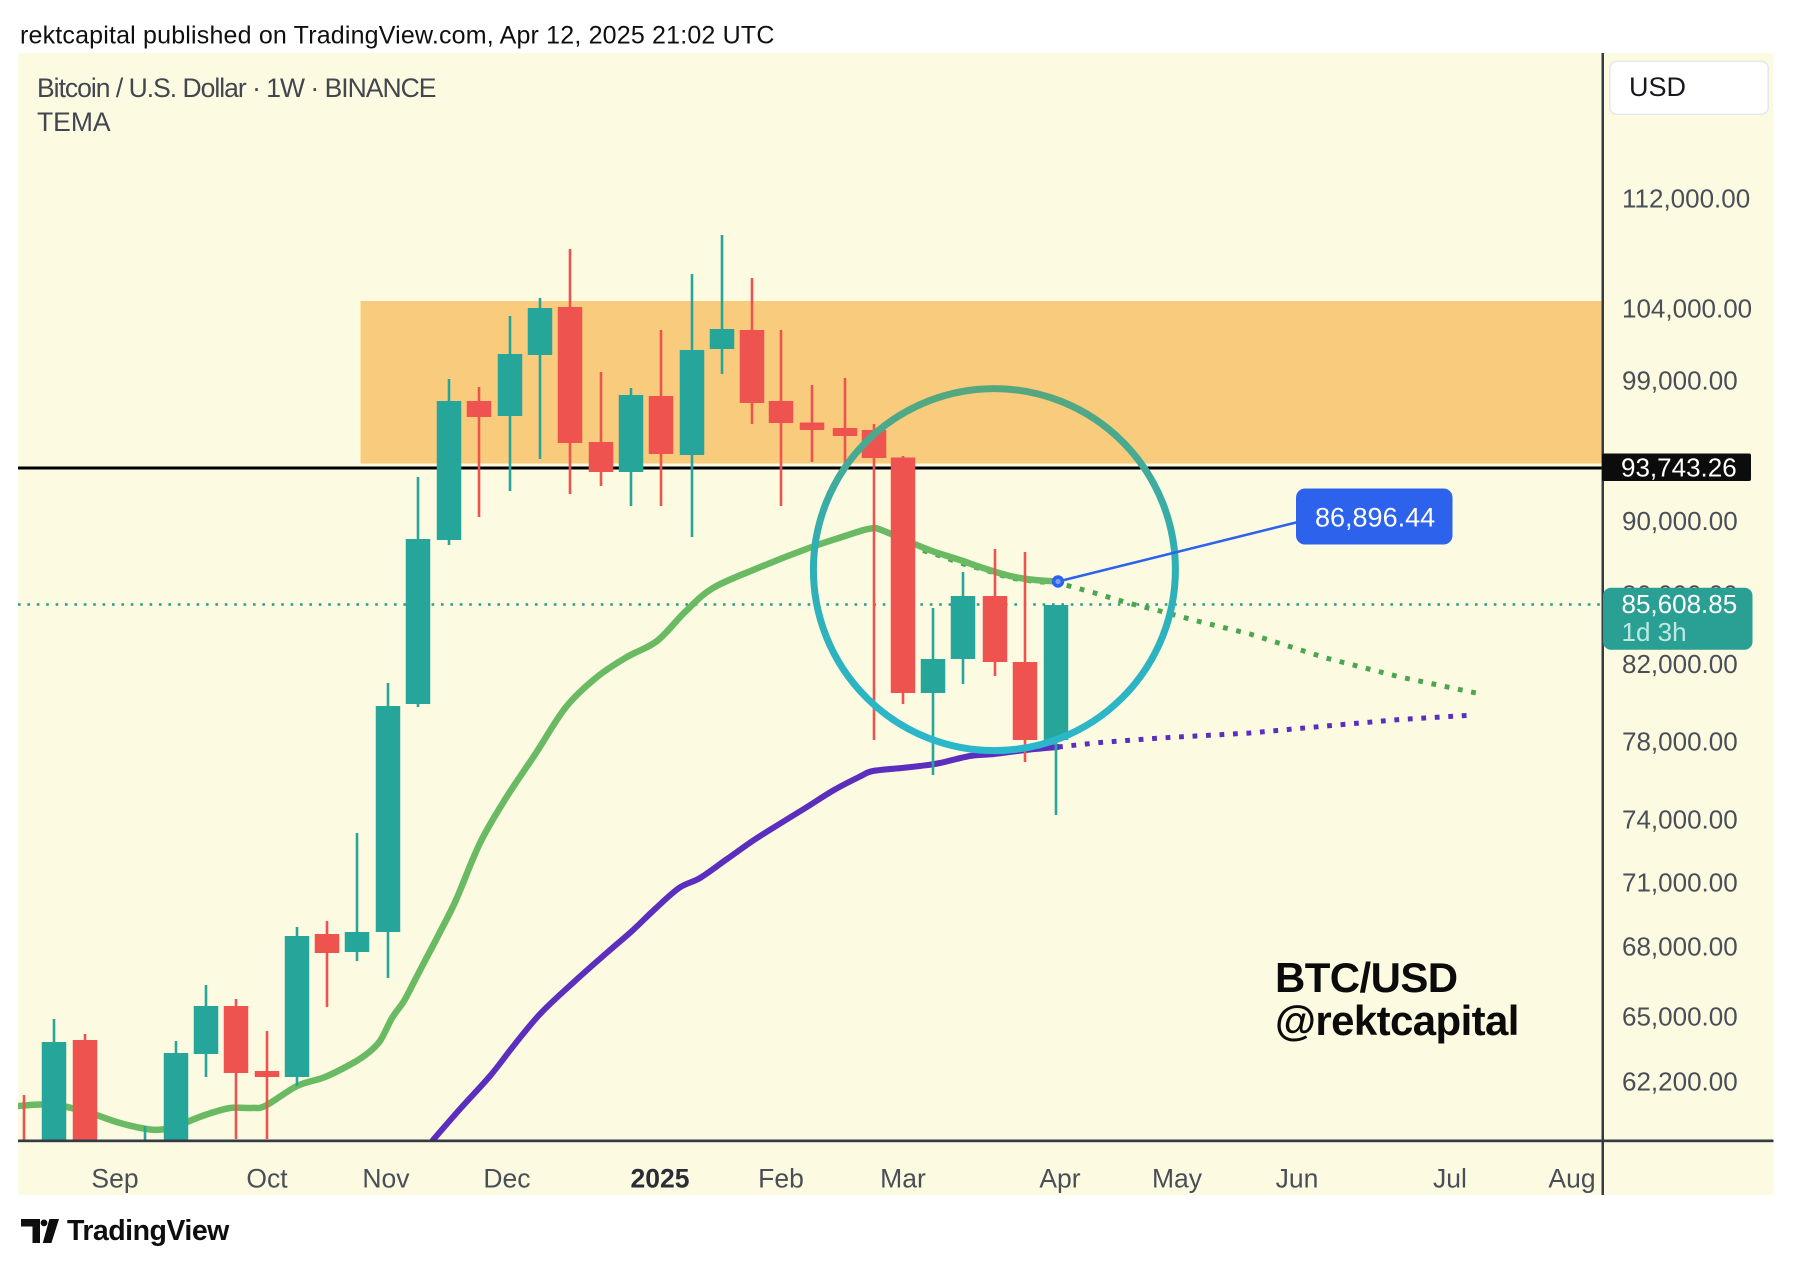  I want to click on svg-text: 1d 3h, so click(1654, 632).